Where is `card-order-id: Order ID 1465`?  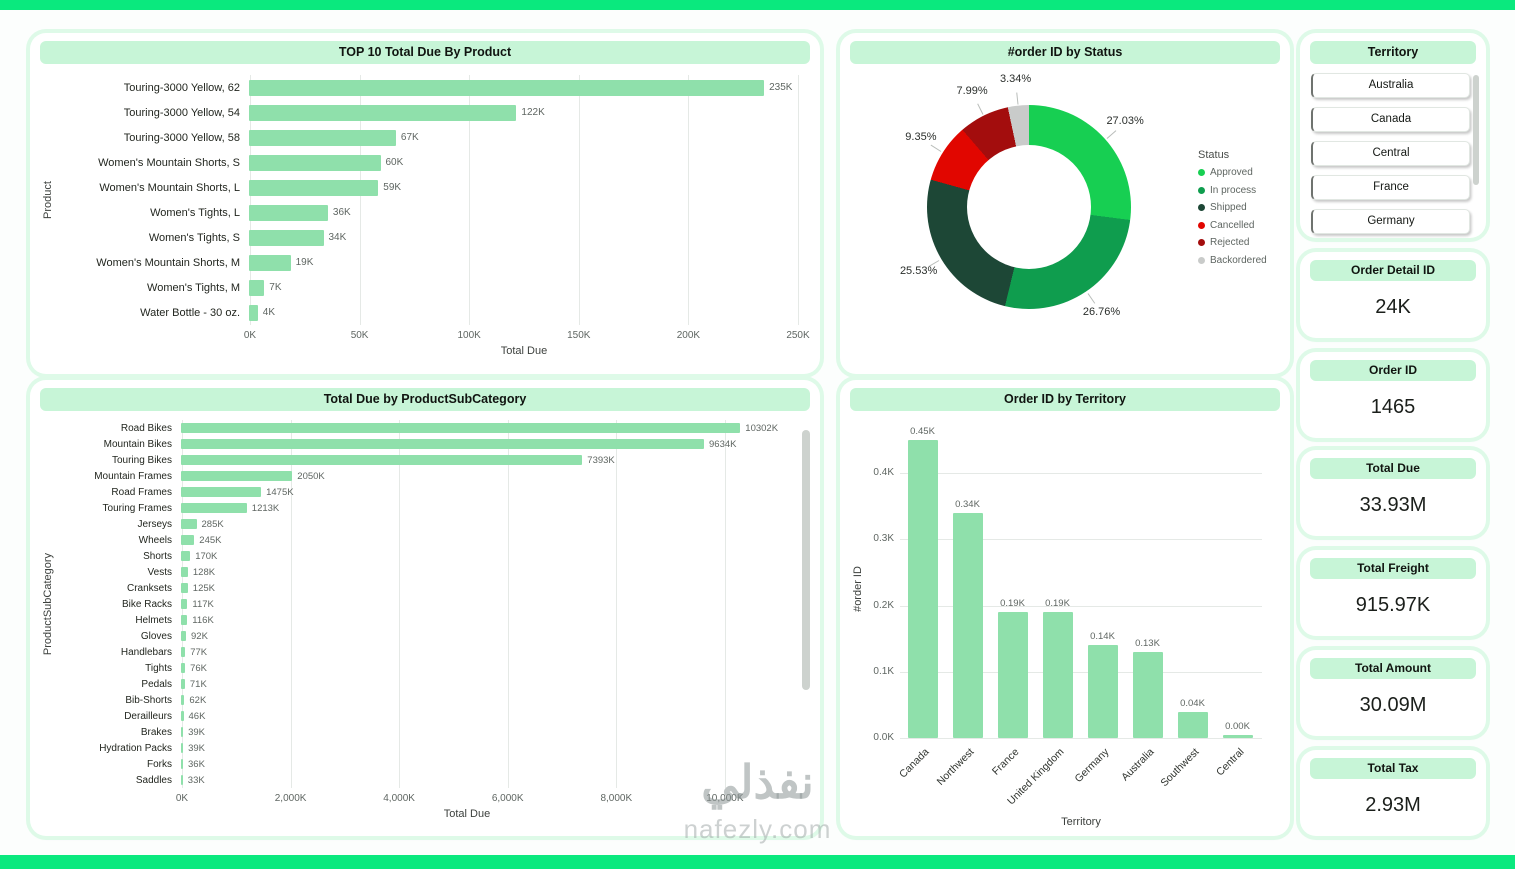 card-order-id: Order ID 1465 is located at coordinates (1393, 395).